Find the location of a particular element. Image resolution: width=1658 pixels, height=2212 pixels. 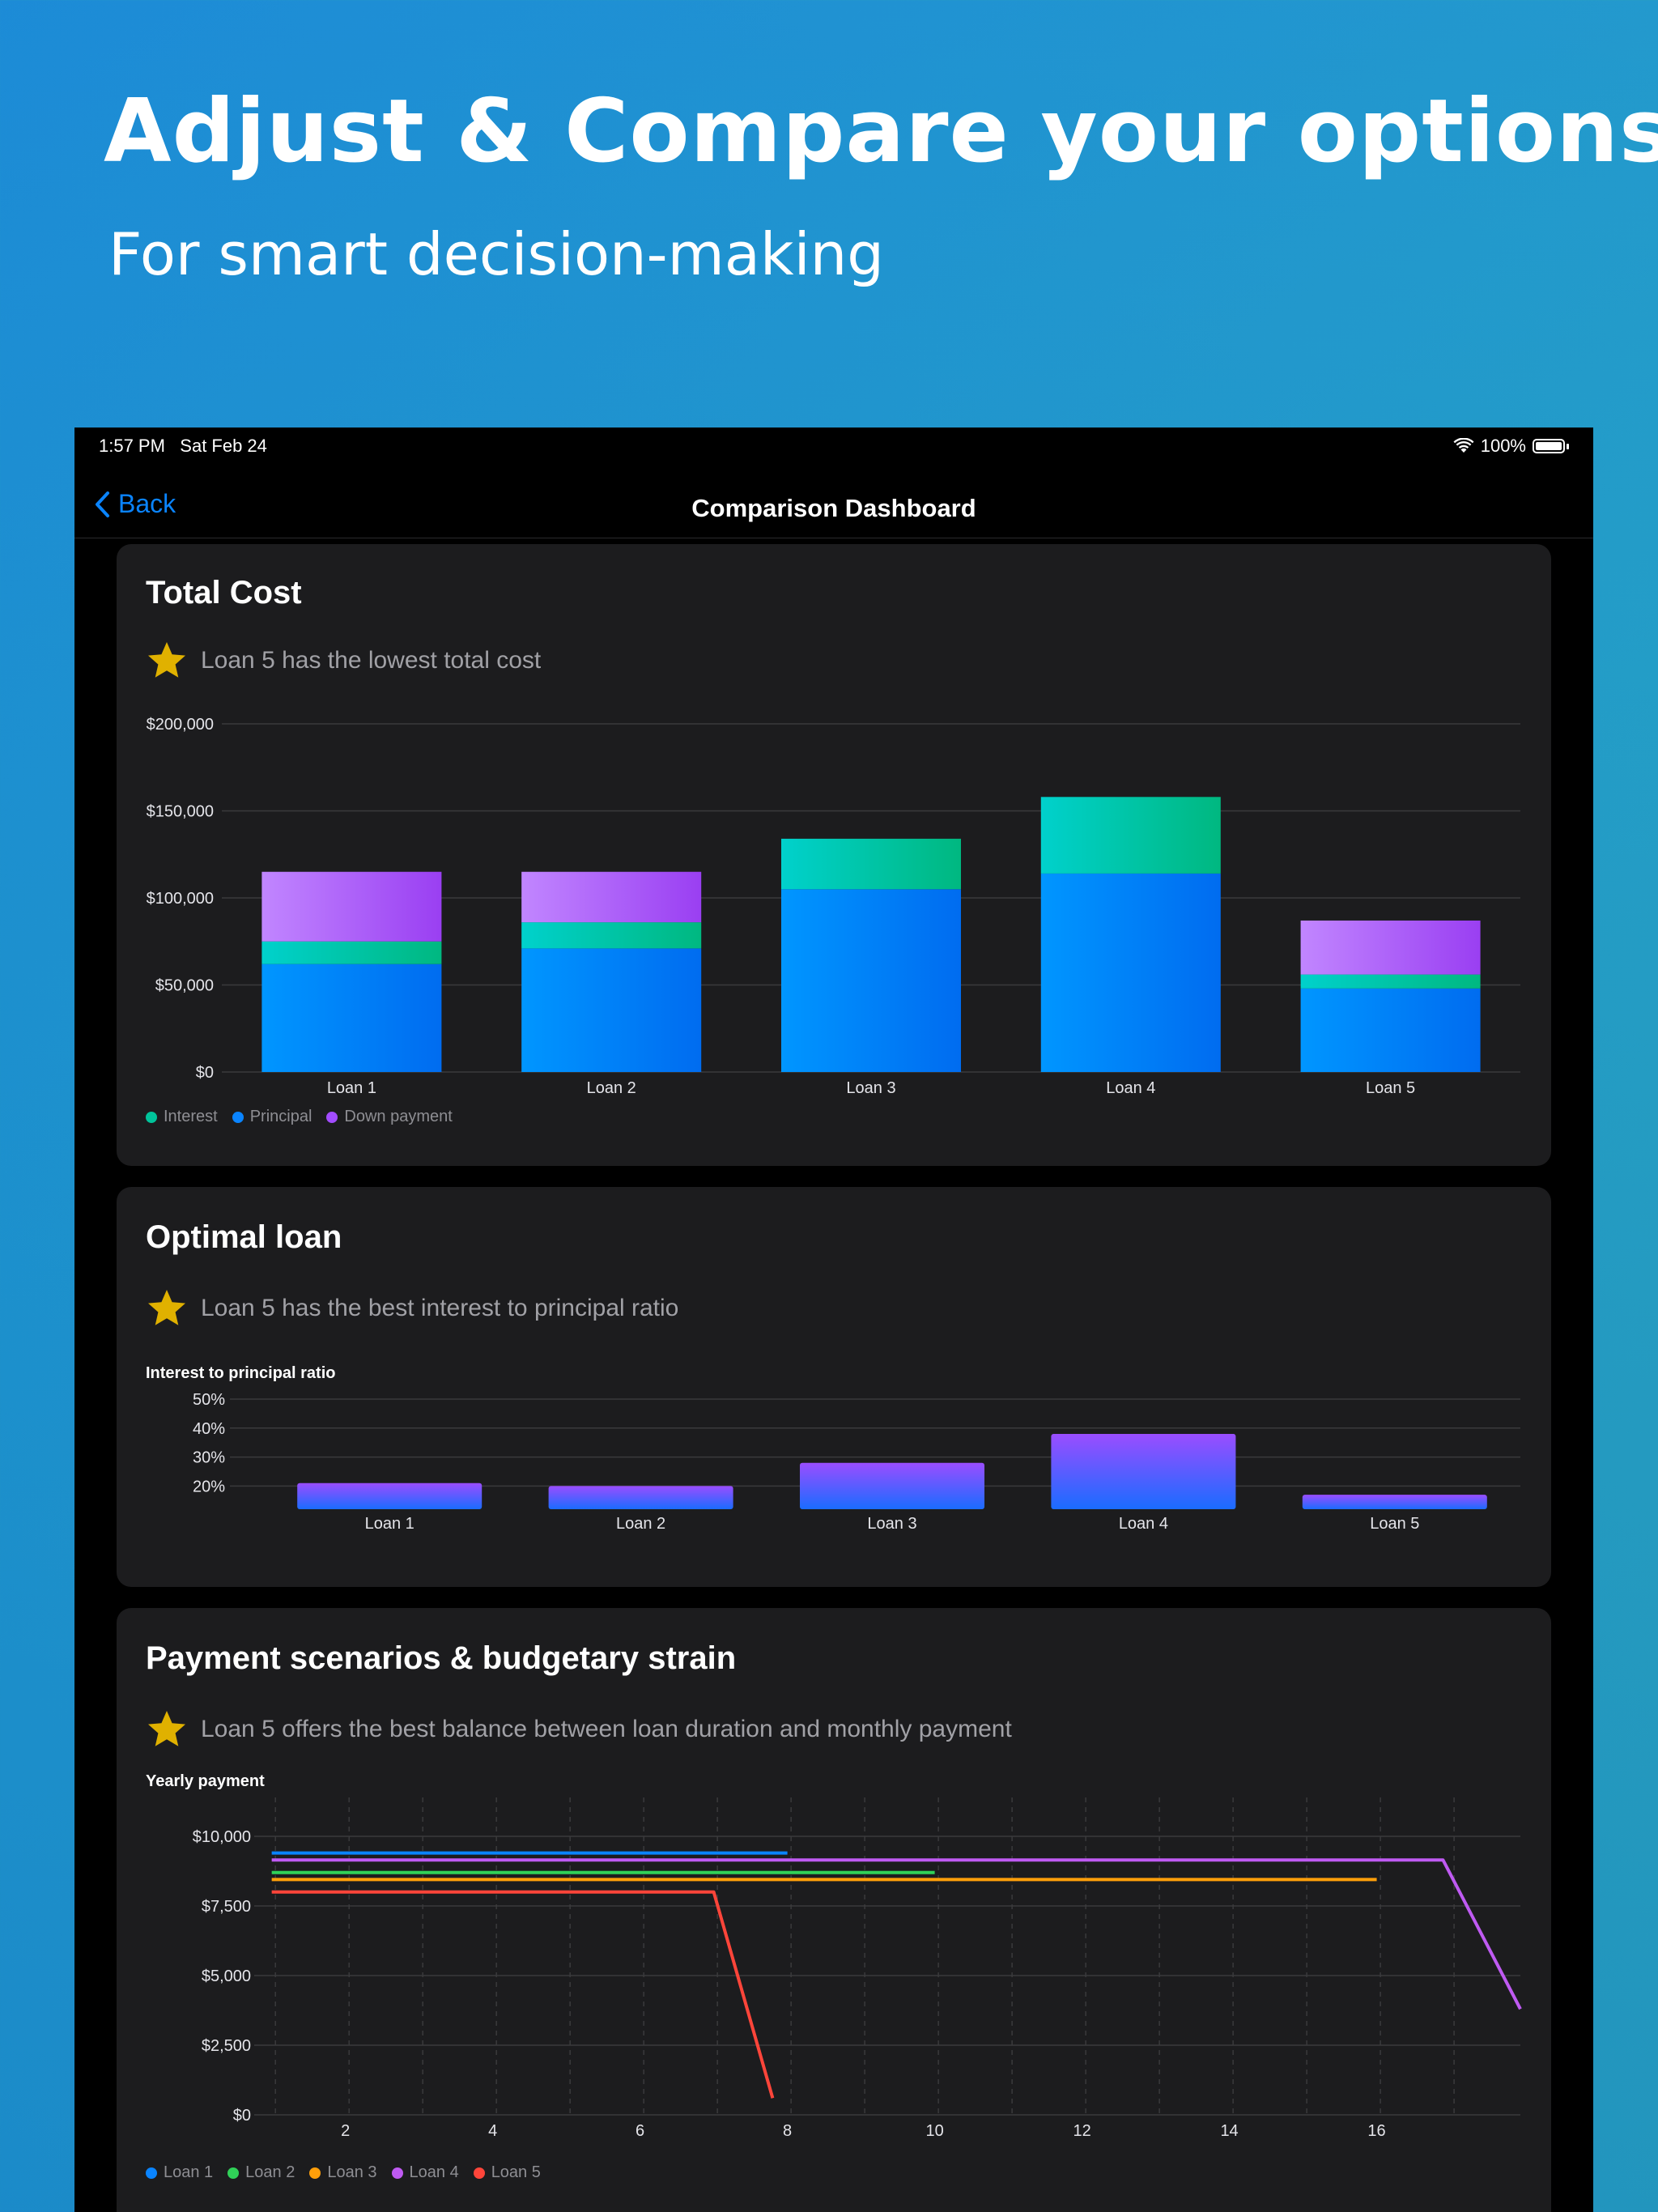

y-axis-title: Interest to principal ratio is located at coordinates (240, 1373).